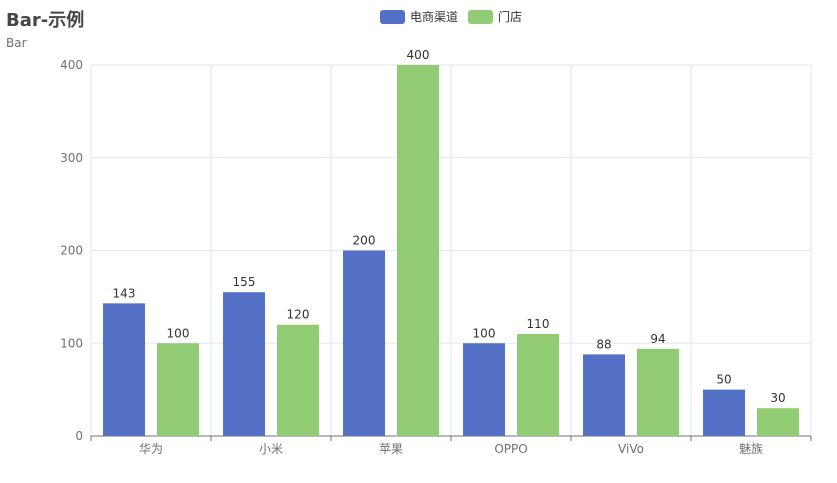  I want to click on bar-value-label: 120, so click(298, 315).